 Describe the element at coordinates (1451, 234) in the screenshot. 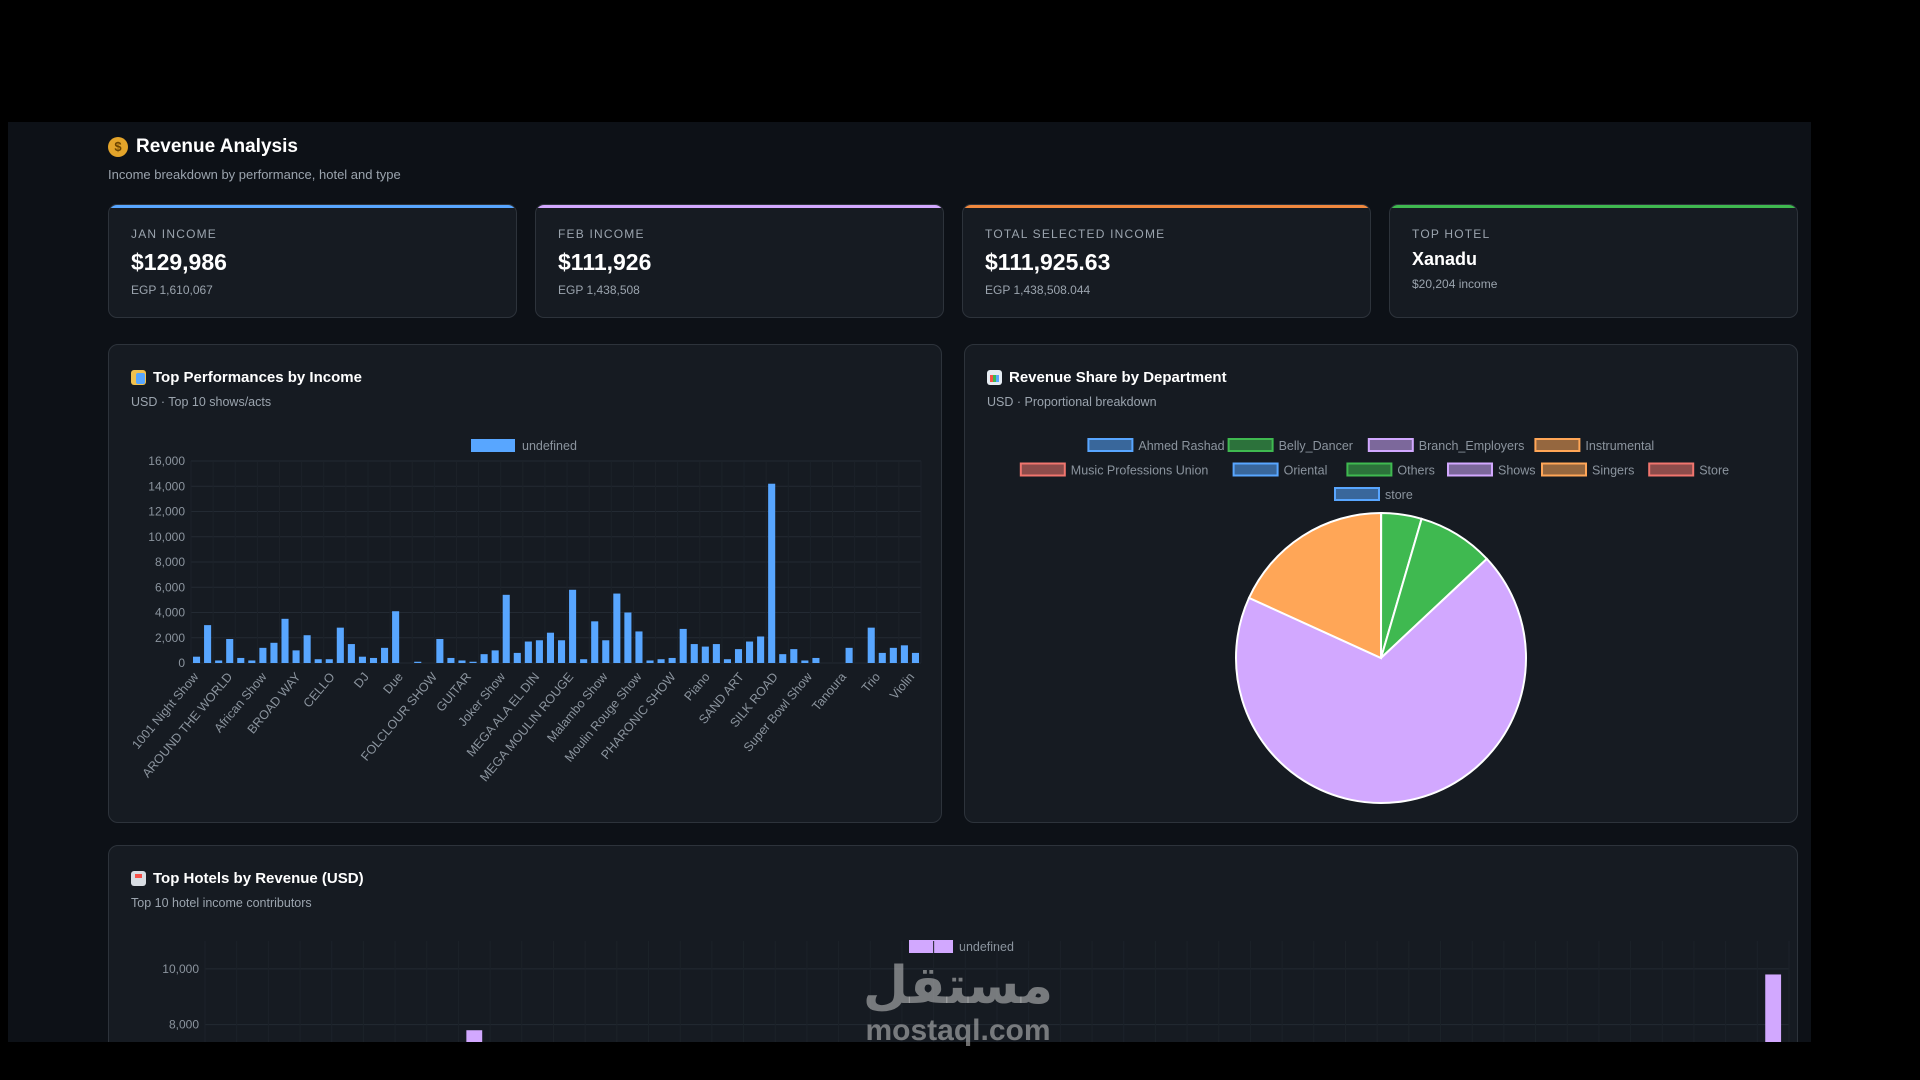

I see `kpi-label: TOP HOTEL` at that location.